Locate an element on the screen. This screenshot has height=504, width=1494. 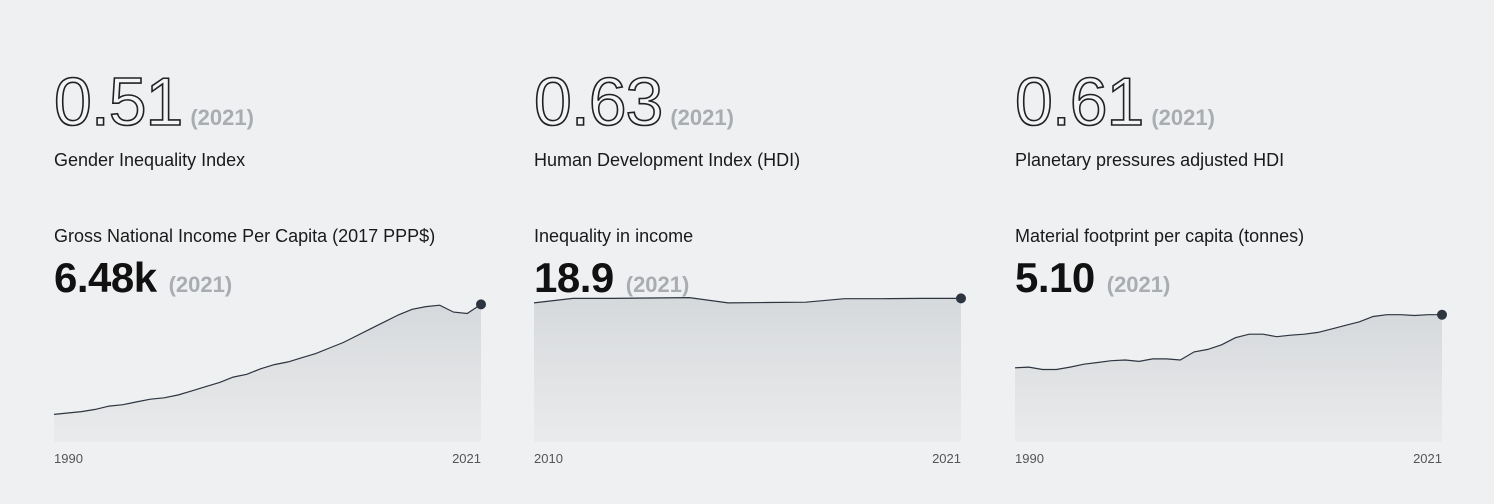
metric-value: 6.48k is located at coordinates (105, 277).